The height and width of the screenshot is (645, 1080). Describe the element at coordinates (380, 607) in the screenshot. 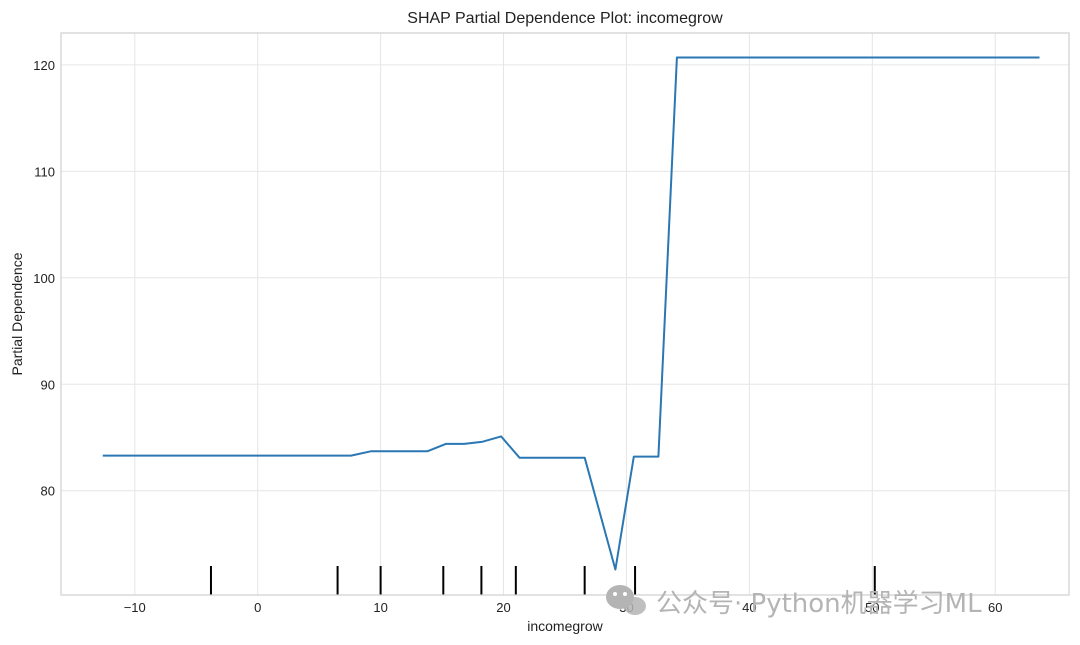

I see `x-tick-label: 10` at that location.